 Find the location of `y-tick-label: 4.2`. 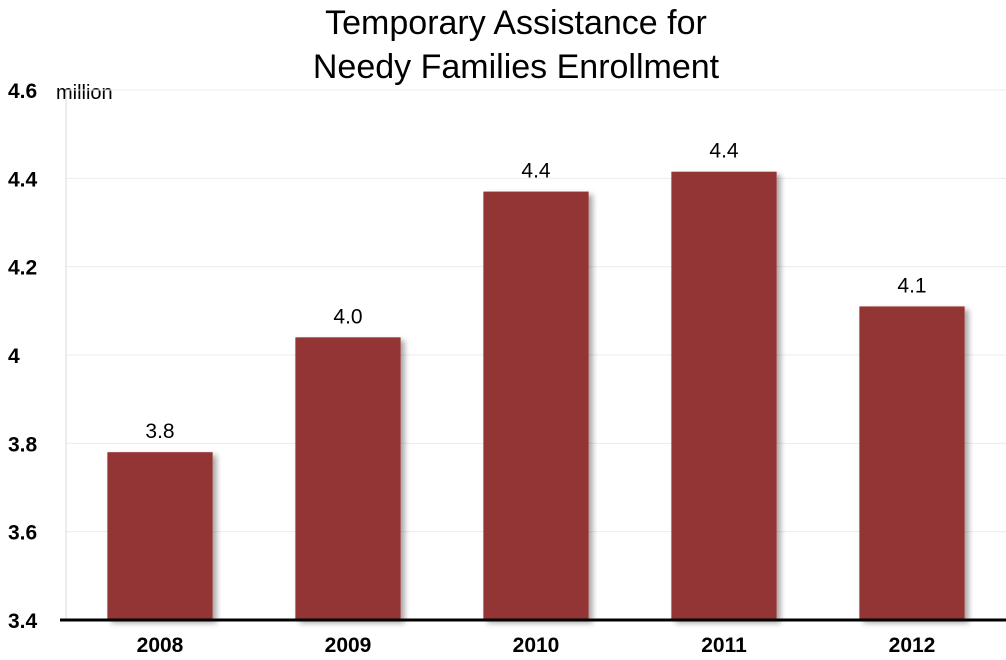

y-tick-label: 4.2 is located at coordinates (22, 268).